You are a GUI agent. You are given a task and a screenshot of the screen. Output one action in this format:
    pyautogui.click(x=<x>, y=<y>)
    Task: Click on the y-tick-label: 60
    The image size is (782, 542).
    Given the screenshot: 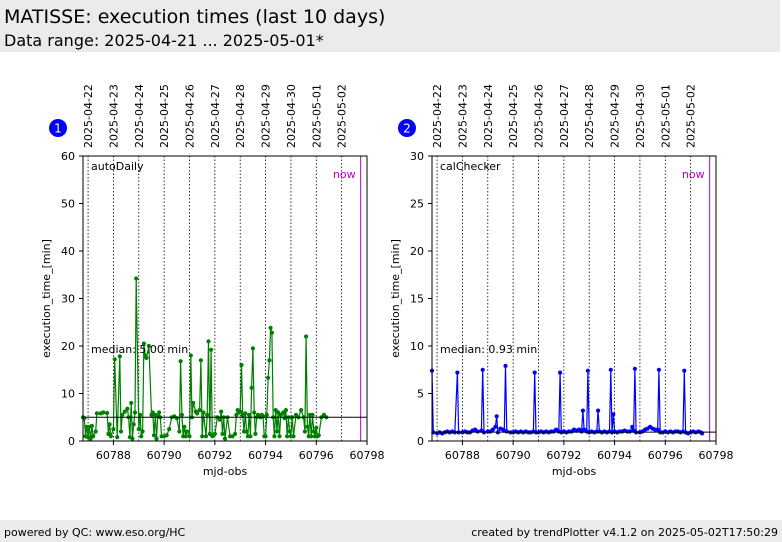 What is the action you would take?
    pyautogui.click(x=68, y=156)
    